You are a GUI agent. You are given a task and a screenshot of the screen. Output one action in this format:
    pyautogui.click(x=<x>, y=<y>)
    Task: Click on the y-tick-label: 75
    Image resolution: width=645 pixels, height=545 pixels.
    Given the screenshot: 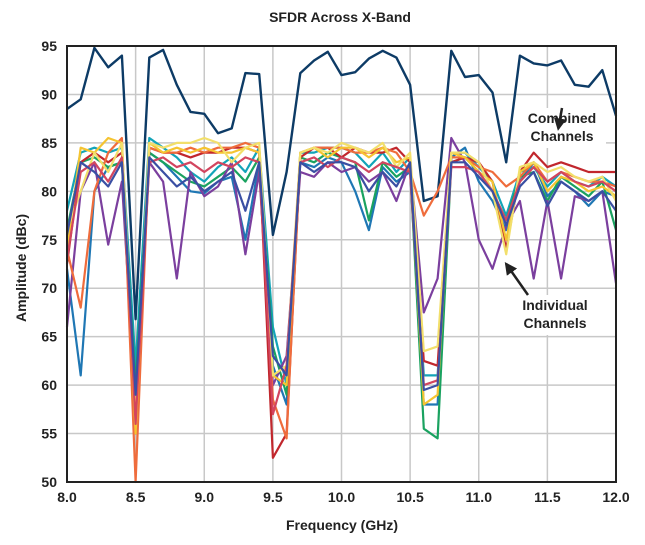 What is the action you would take?
    pyautogui.click(x=49, y=240)
    